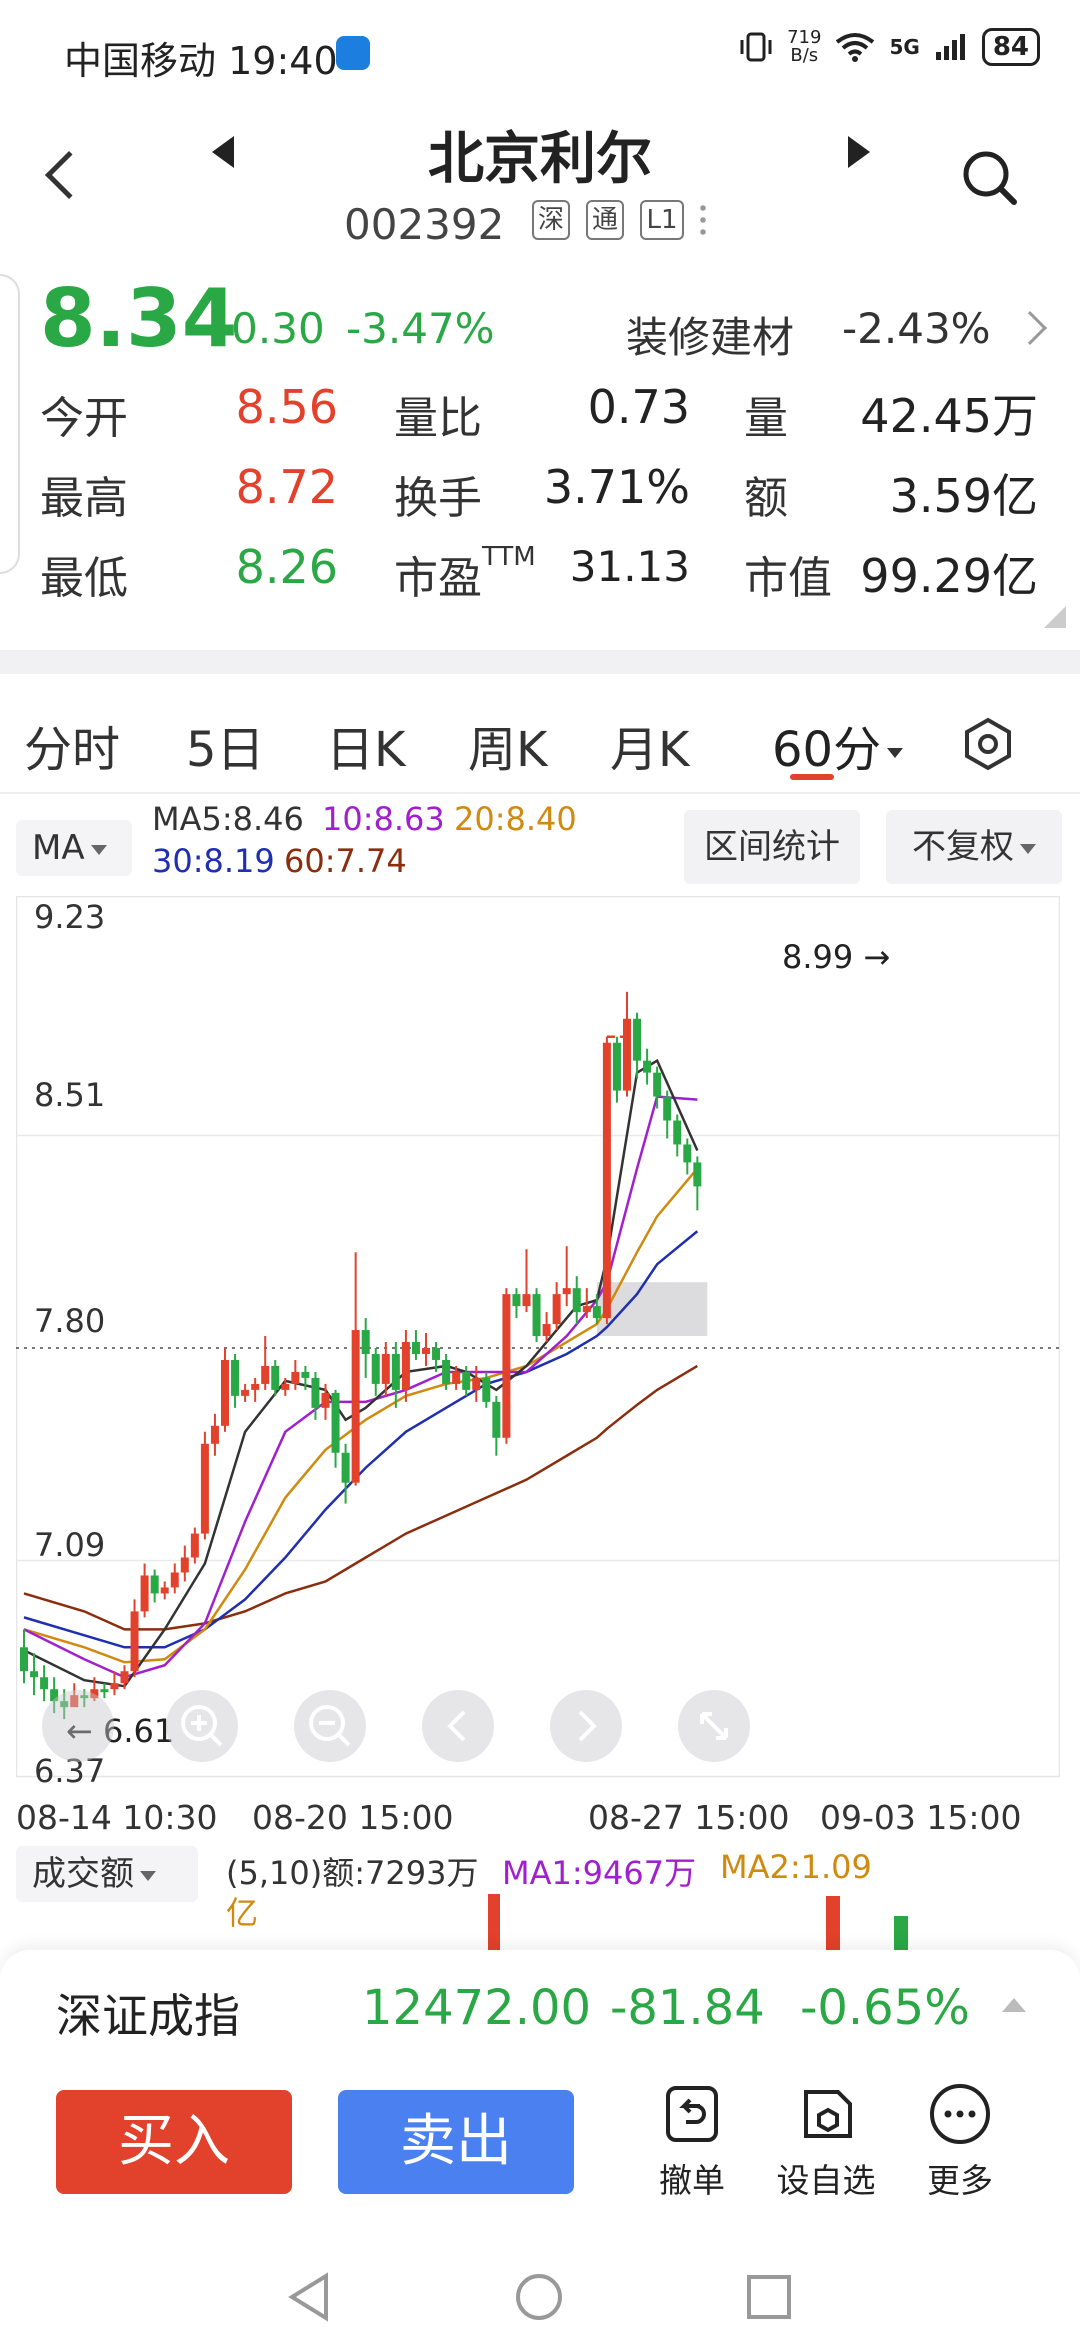  I want to click on zoom-out-icon, so click(330, 1726).